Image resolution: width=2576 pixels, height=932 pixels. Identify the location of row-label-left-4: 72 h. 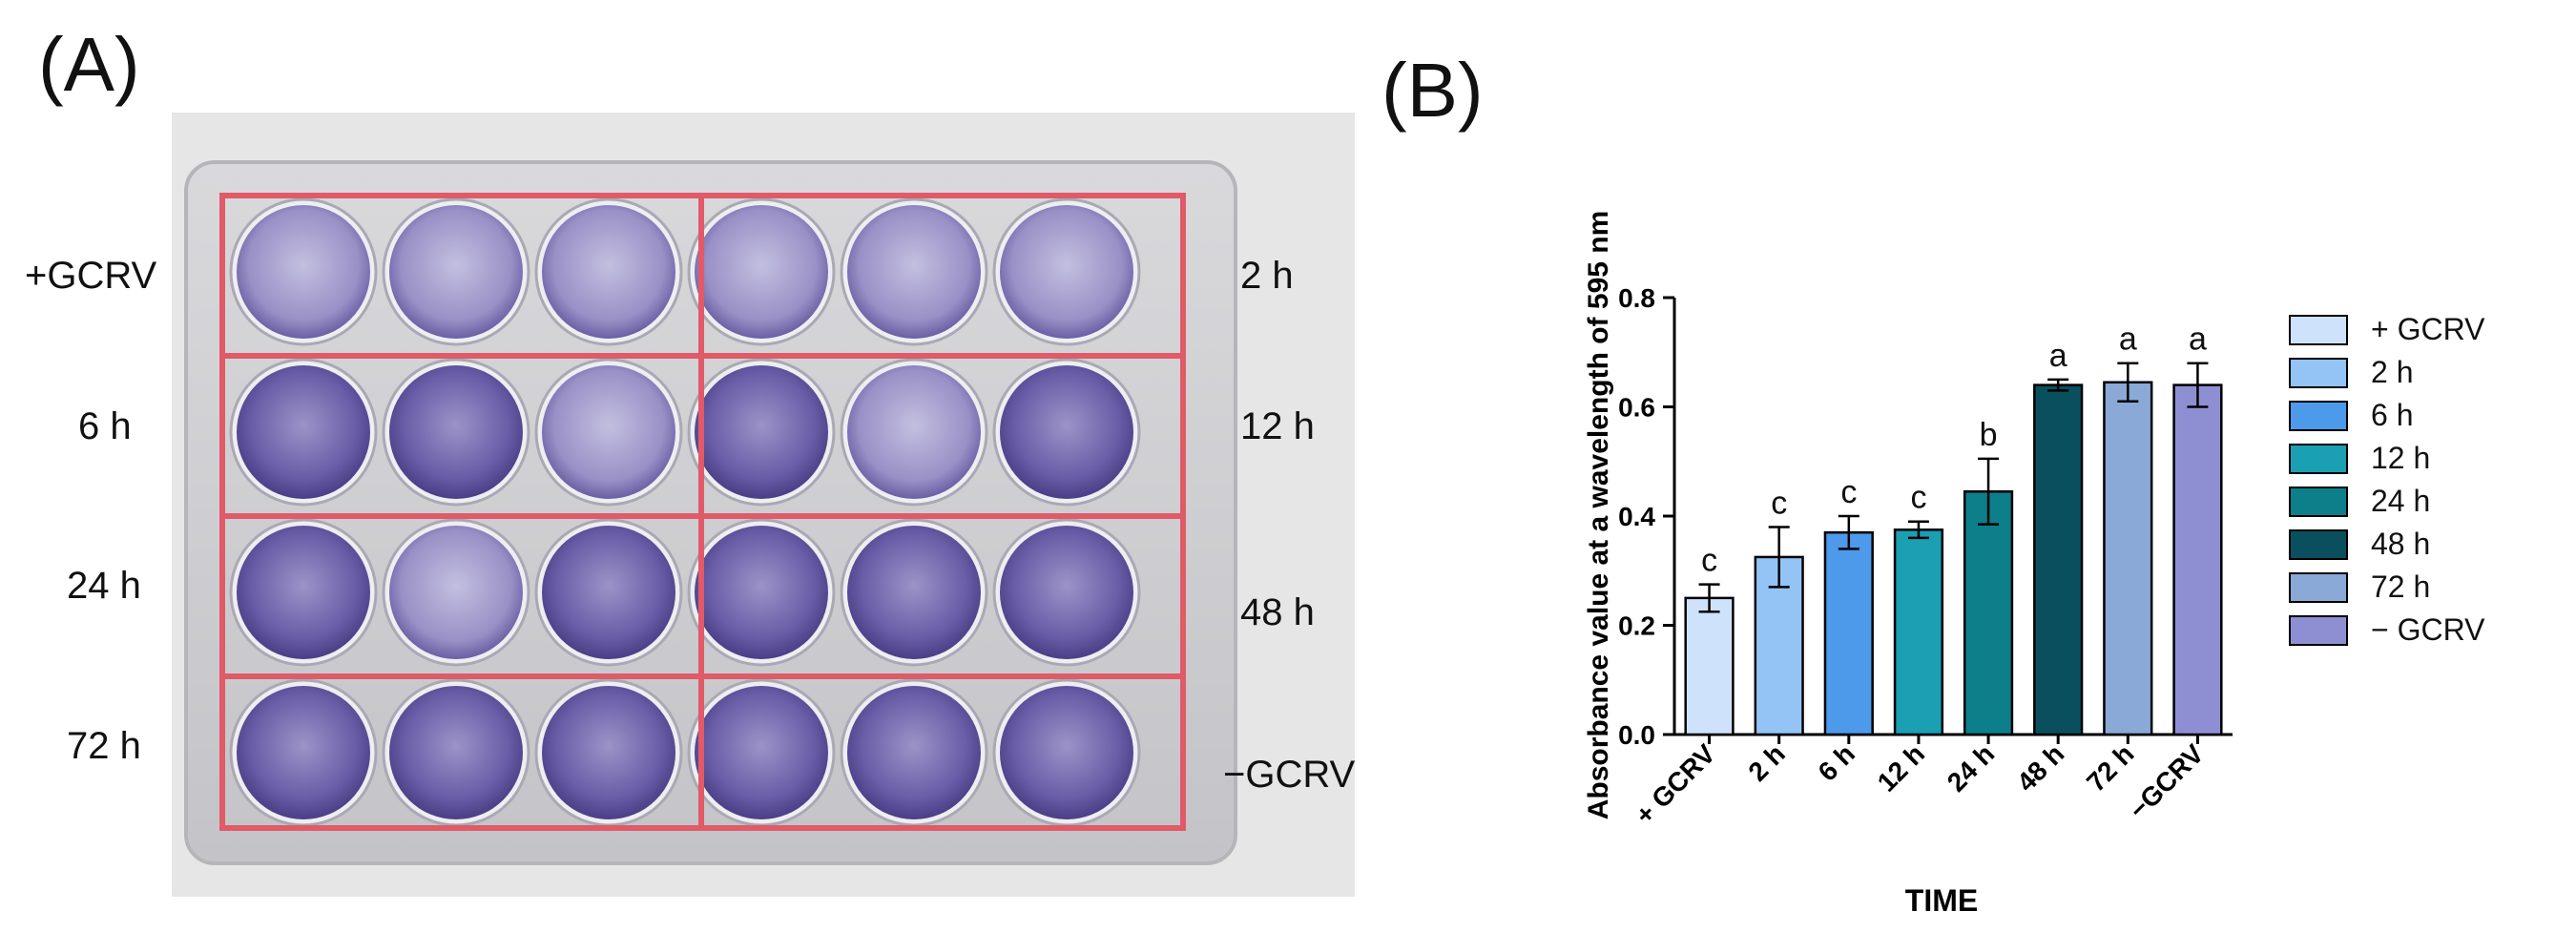
(104, 746).